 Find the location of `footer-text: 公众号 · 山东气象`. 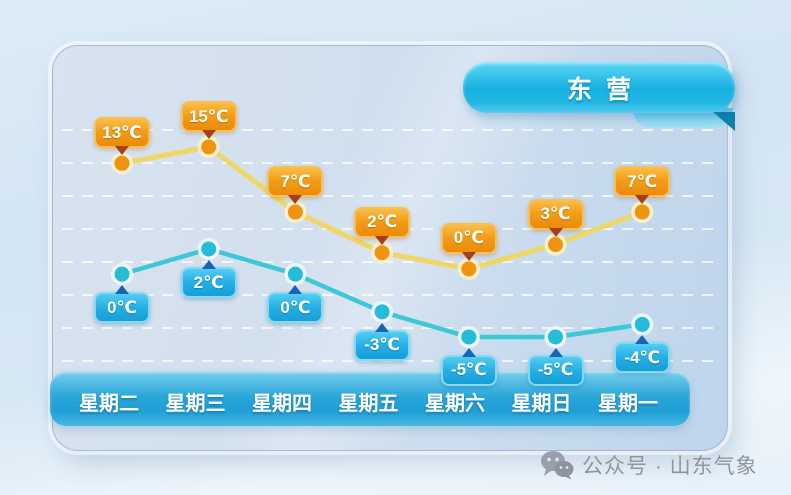

footer-text: 公众号 · 山东气象 is located at coordinates (670, 466).